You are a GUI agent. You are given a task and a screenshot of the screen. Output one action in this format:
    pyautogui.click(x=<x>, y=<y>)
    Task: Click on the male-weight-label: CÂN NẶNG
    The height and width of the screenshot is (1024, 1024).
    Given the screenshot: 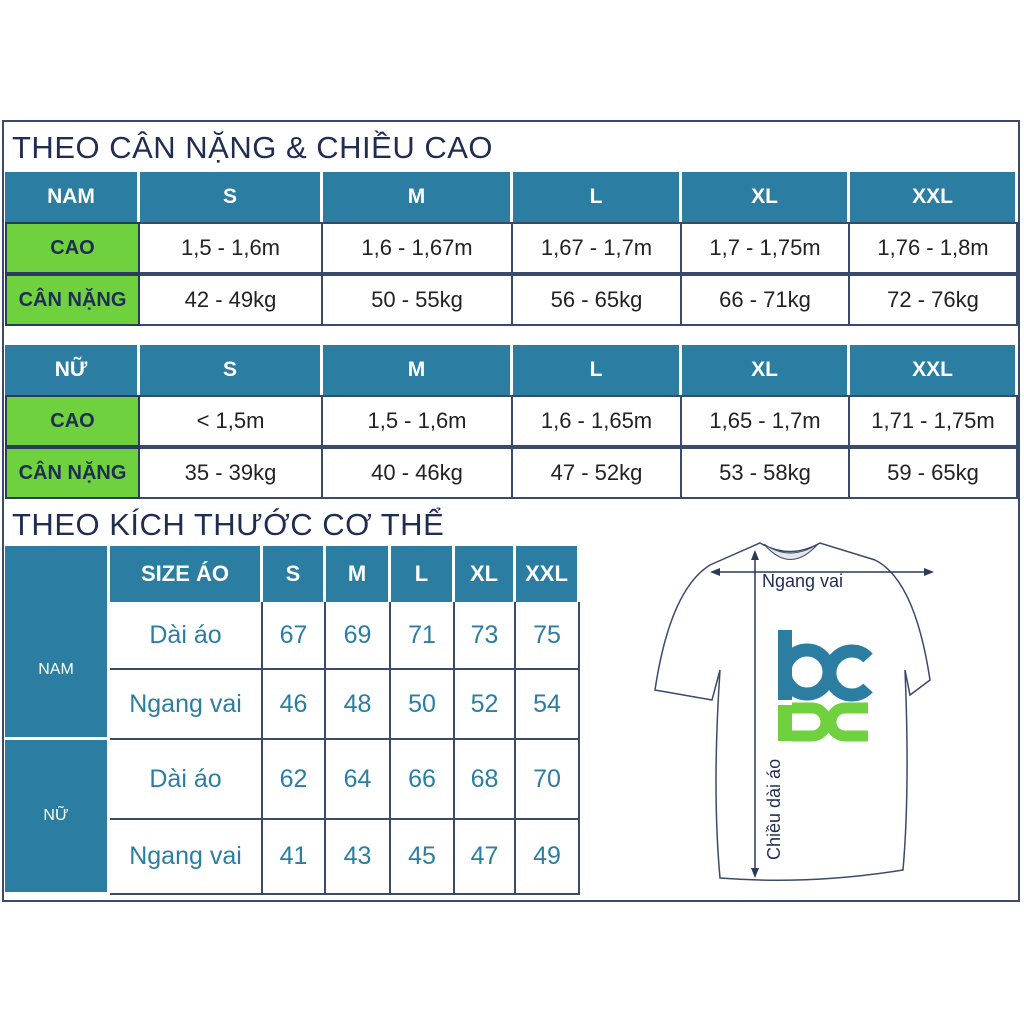 What is the action you would take?
    pyautogui.click(x=72, y=300)
    